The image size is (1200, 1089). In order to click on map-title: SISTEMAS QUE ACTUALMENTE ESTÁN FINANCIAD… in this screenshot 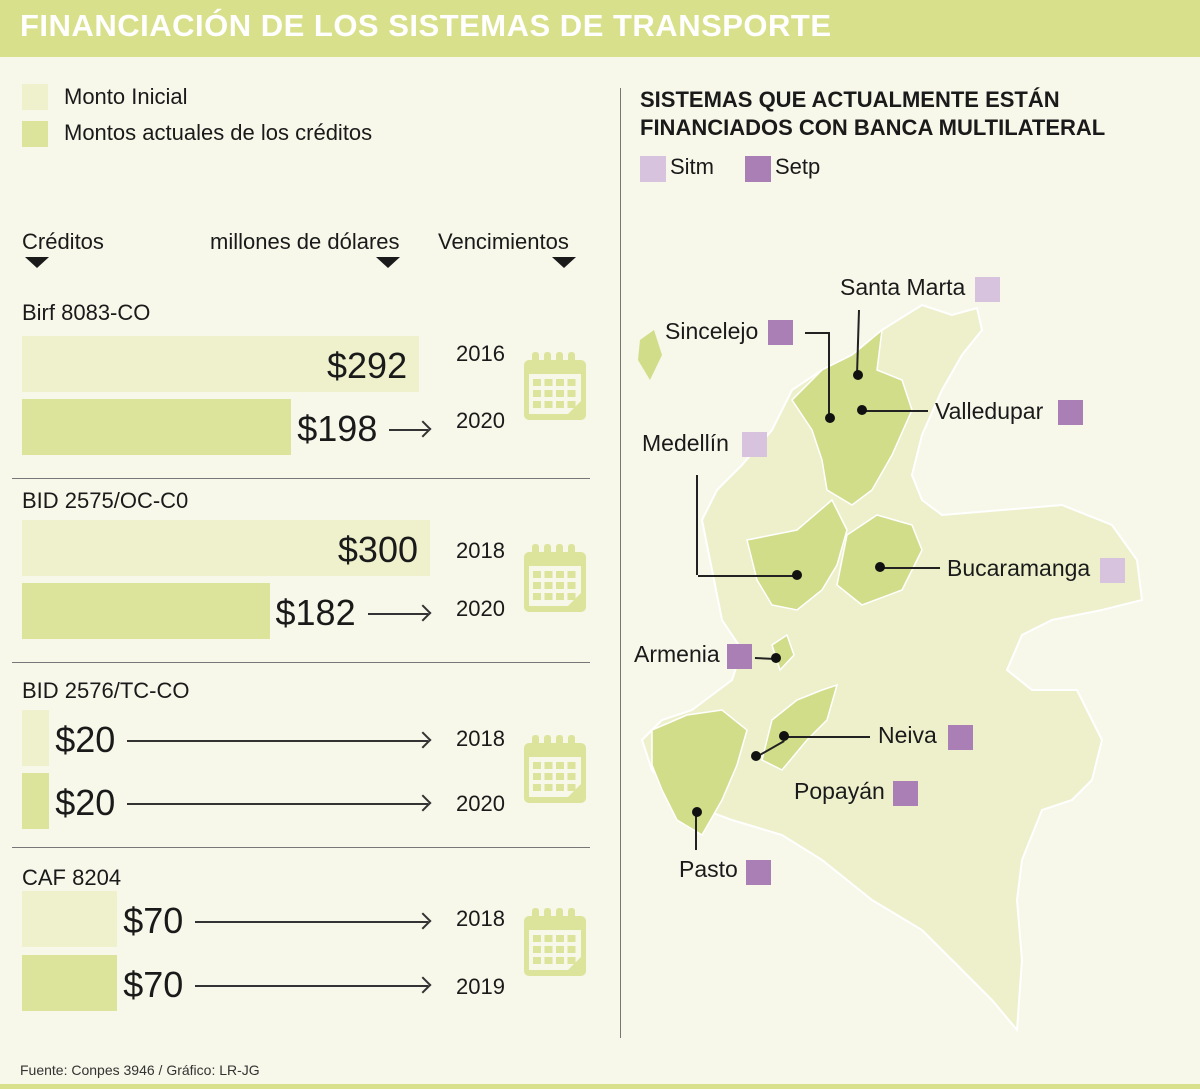, I will do `click(872, 114)`.